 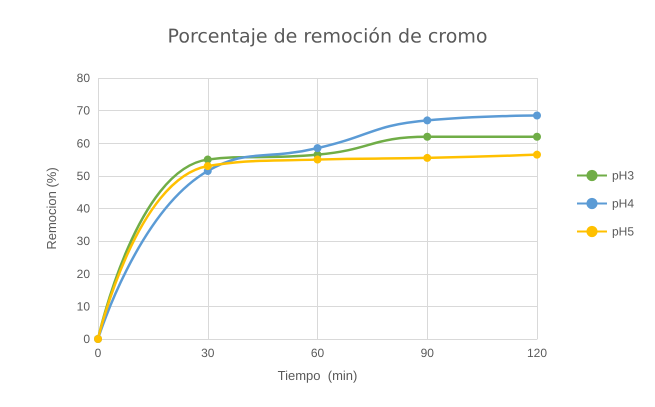 What do you see at coordinates (318, 375) in the screenshot?
I see `x-axis-title: Tiempo (min)` at bounding box center [318, 375].